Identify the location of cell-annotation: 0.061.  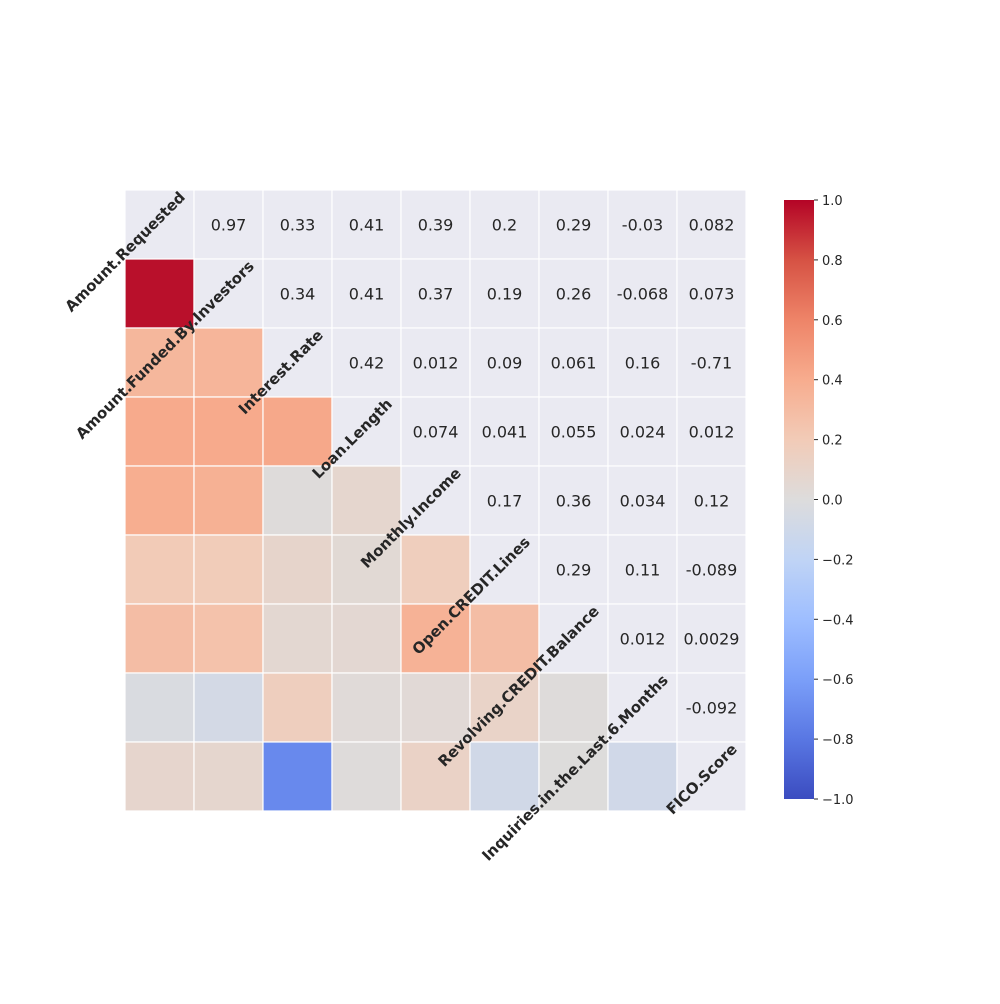
(574, 363).